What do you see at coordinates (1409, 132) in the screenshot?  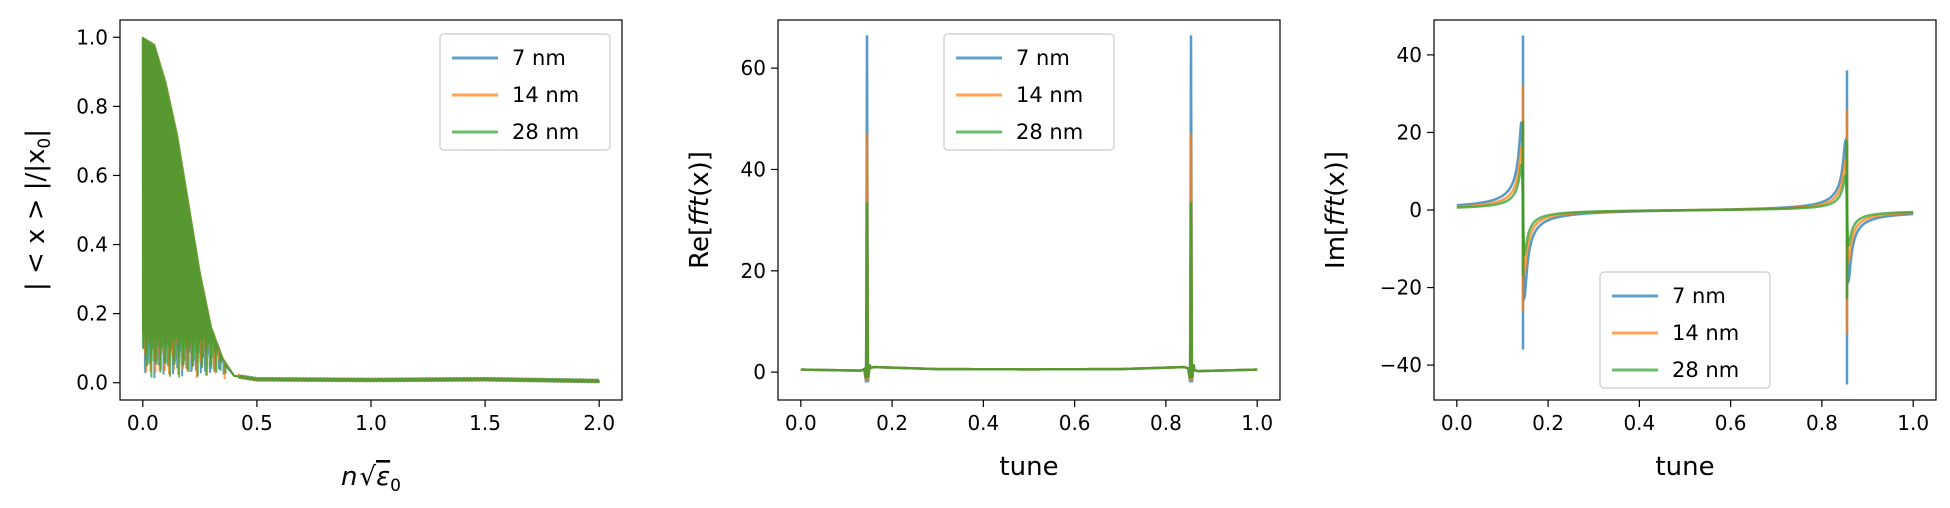 I see `panel3-ytick-label: 20` at bounding box center [1409, 132].